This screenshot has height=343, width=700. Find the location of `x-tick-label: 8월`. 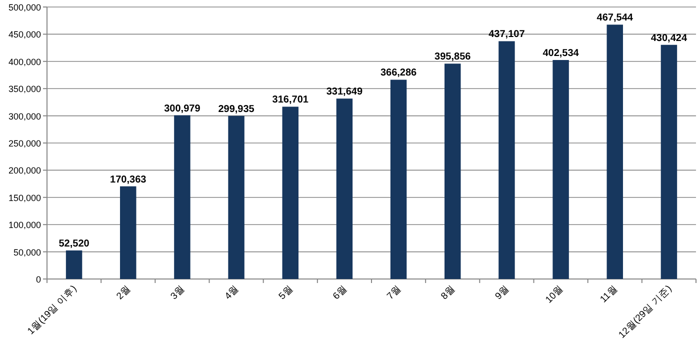

x-tick-label: 8월 is located at coordinates (448, 292).